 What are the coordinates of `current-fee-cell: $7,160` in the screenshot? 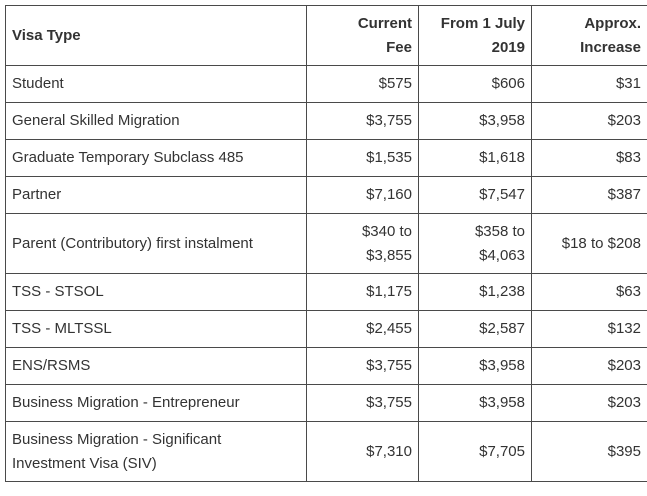 It's located at (362, 195).